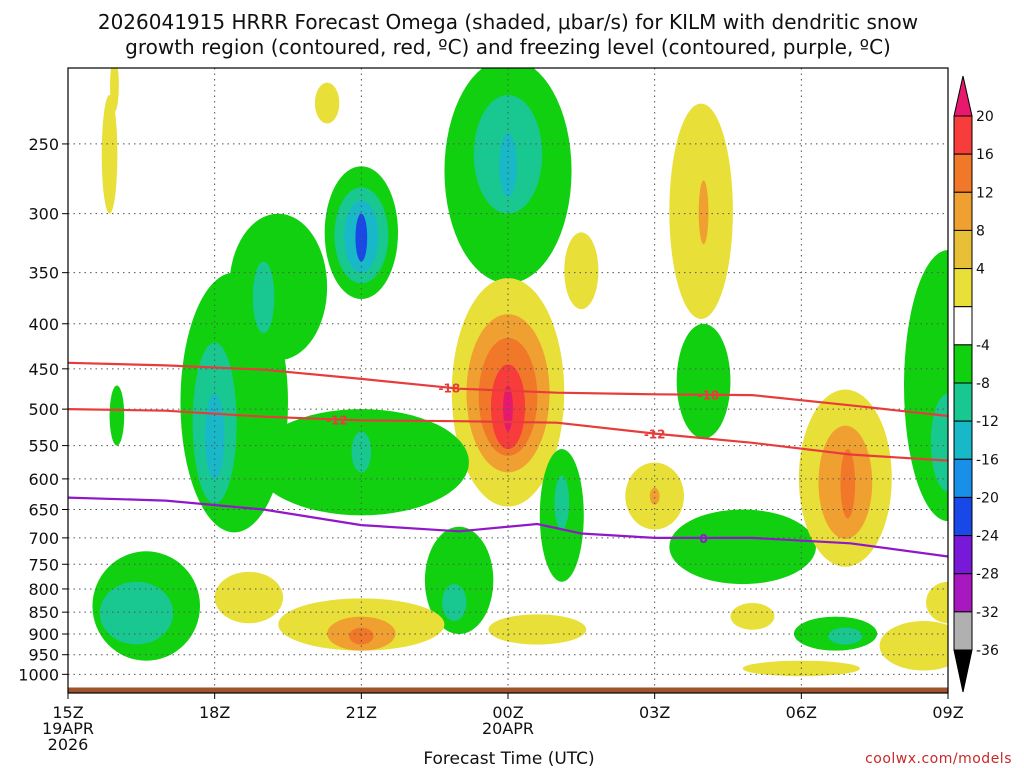 The image size is (1024, 768). What do you see at coordinates (985, 155) in the screenshot?
I see `colorbar-label-1: 16` at bounding box center [985, 155].